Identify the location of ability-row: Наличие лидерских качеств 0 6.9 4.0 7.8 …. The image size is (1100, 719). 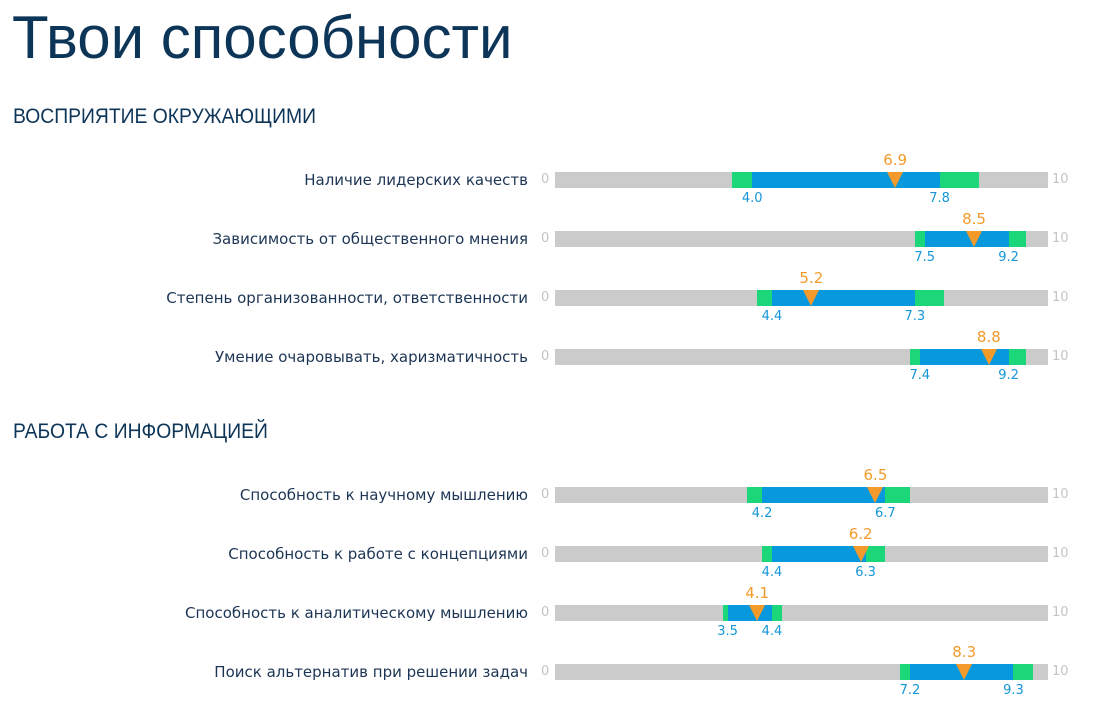
(550, 189).